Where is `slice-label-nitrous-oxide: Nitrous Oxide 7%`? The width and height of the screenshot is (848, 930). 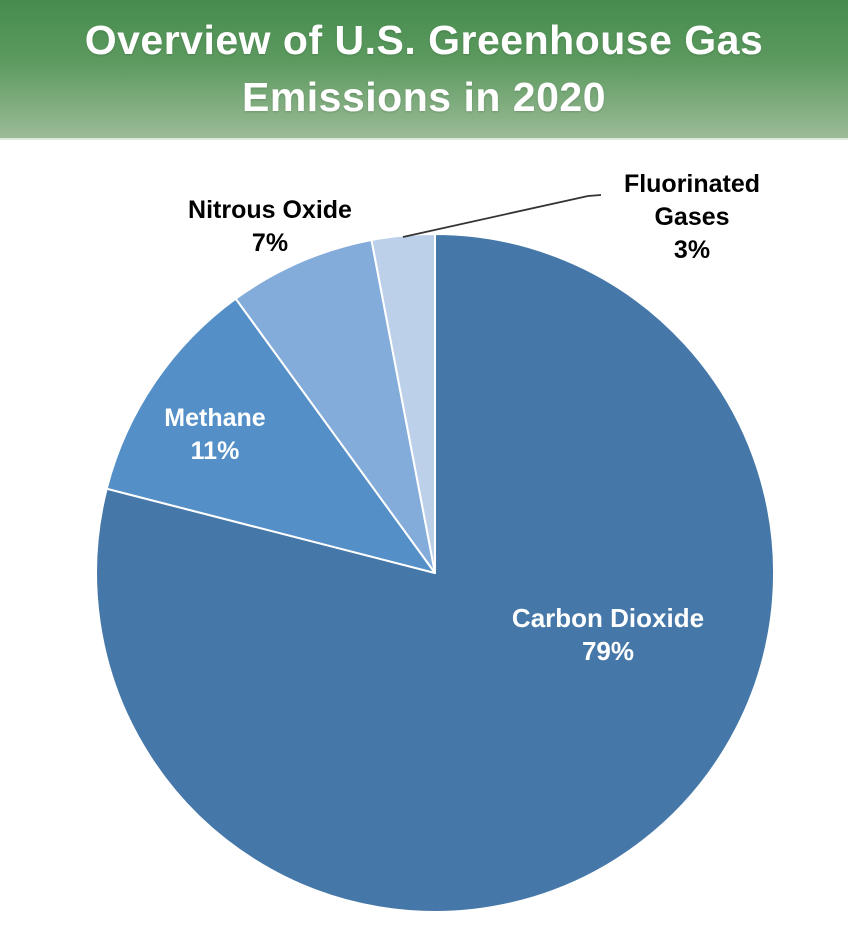 slice-label-nitrous-oxide: Nitrous Oxide 7% is located at coordinates (270, 227).